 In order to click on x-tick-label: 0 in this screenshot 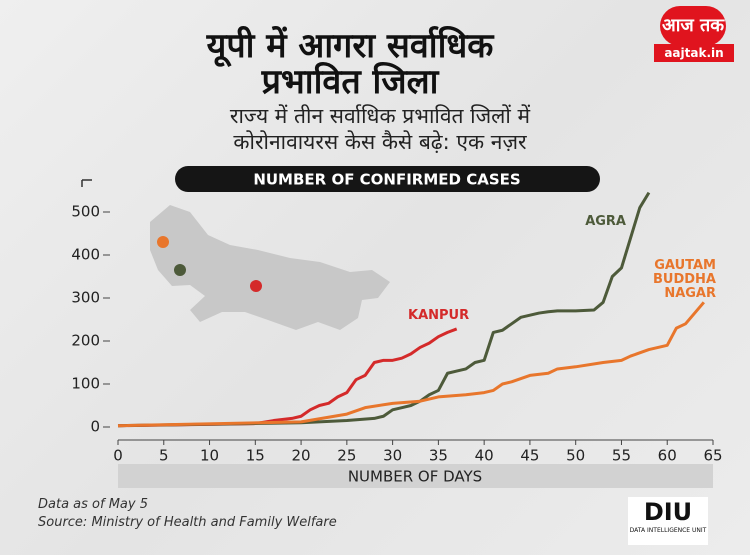, I will do `click(118, 456)`.